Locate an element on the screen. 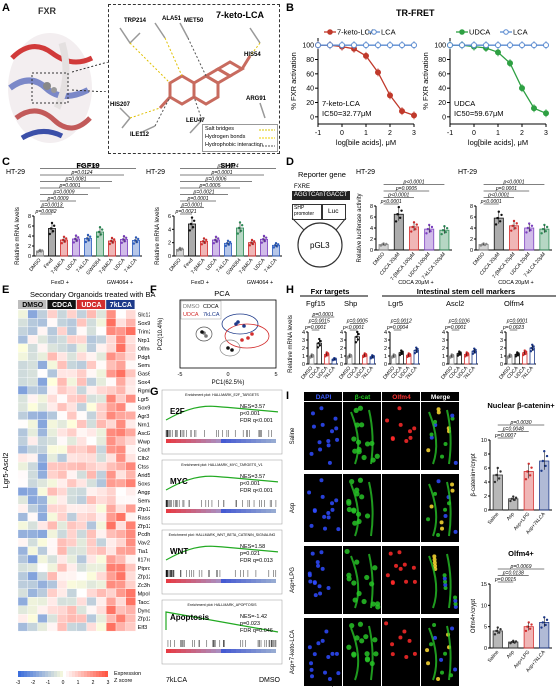 This screenshot has width=558, height=690. y-tick-label: 100 is located at coordinates (440, 46).